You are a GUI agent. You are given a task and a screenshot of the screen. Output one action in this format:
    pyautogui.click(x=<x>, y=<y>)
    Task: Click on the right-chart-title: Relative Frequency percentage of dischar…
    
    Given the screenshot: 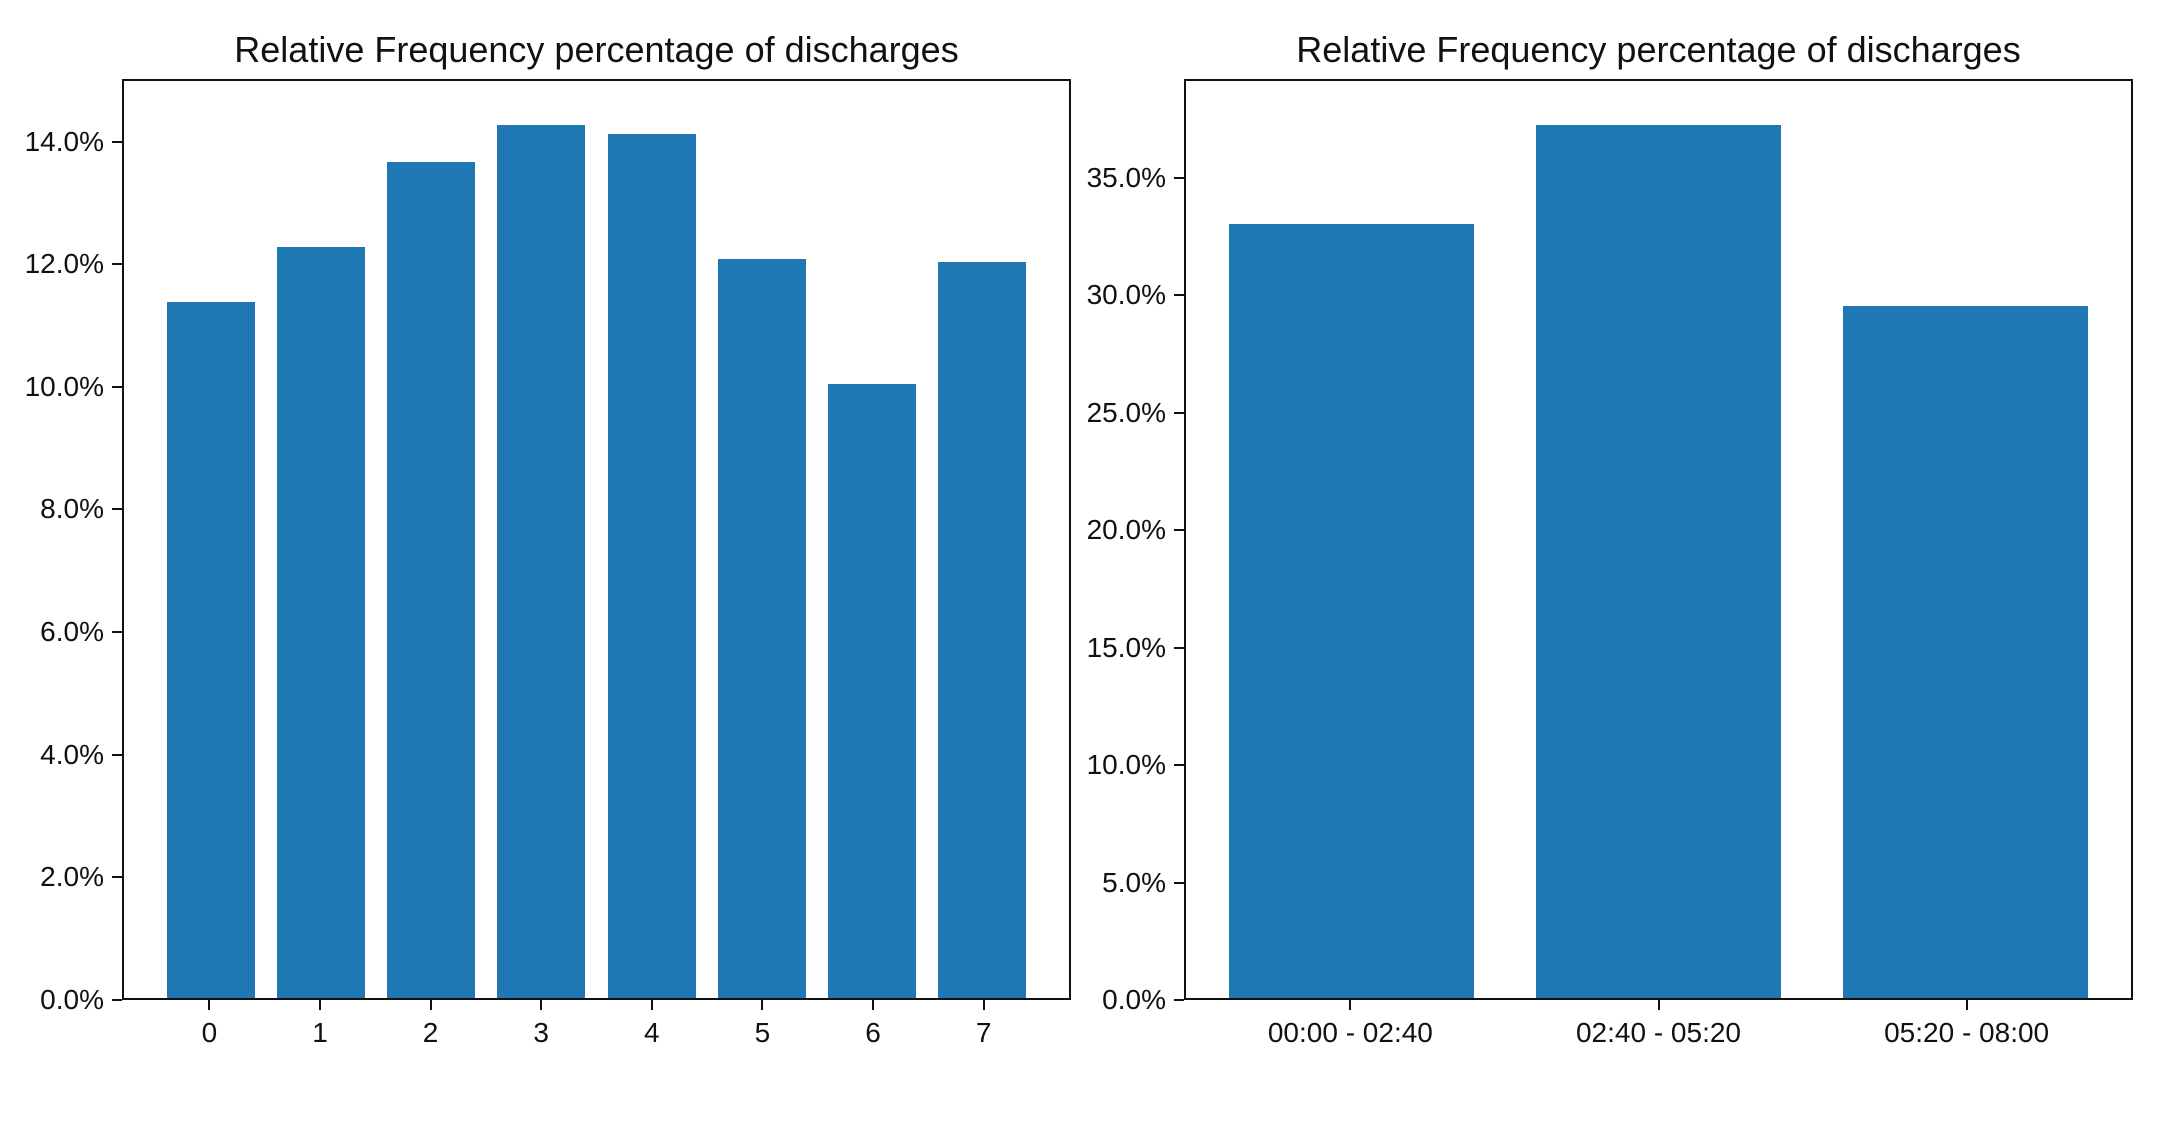 What is the action you would take?
    pyautogui.click(x=1658, y=49)
    